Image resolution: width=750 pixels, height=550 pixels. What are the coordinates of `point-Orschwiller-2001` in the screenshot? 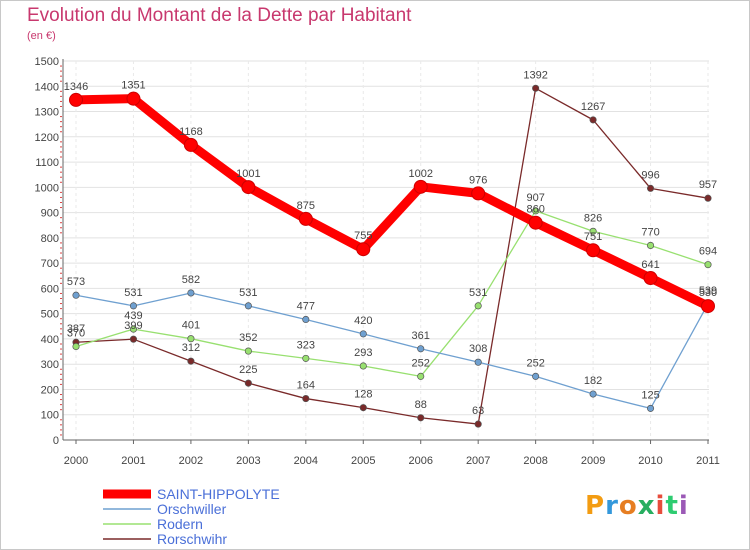 It's located at (133, 306).